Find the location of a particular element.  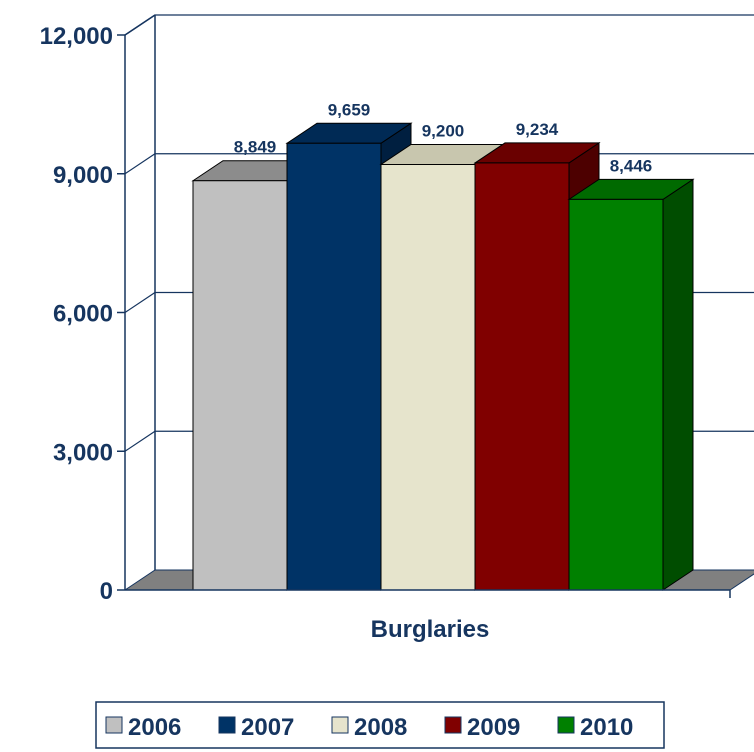

y-tick-label: 12,000 is located at coordinates (76, 36).